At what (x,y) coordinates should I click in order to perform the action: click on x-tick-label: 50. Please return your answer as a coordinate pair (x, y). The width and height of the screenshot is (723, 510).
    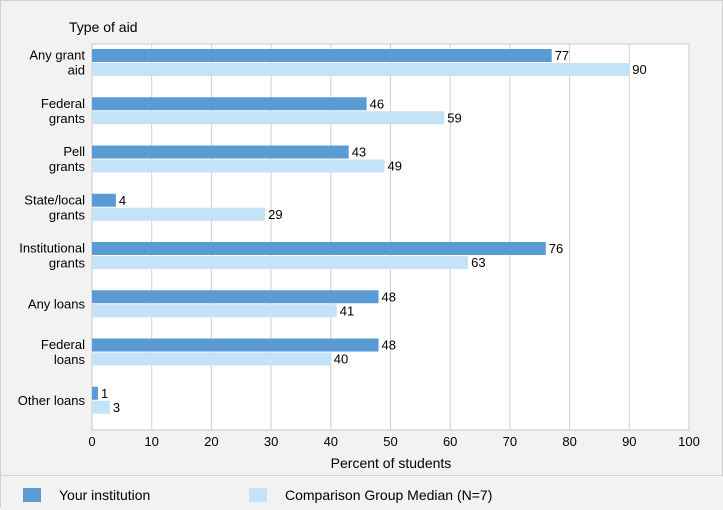
    Looking at the image, I should click on (390, 441).